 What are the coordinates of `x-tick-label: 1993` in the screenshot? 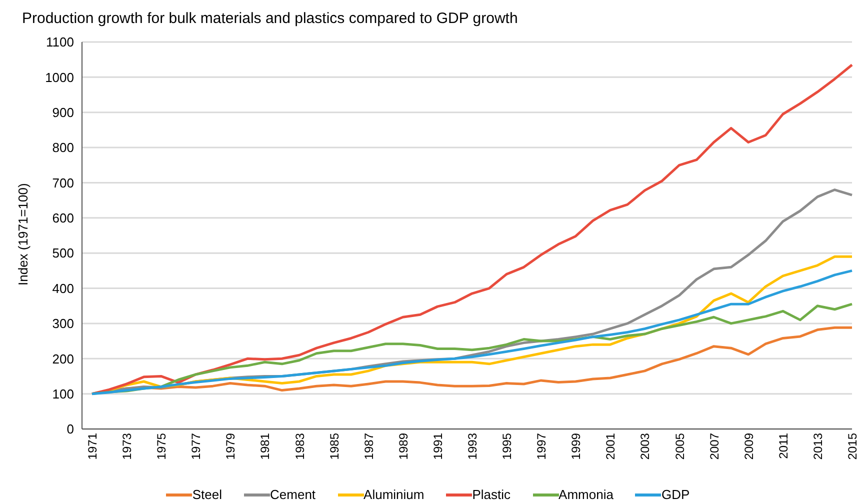 It's located at (473, 446).